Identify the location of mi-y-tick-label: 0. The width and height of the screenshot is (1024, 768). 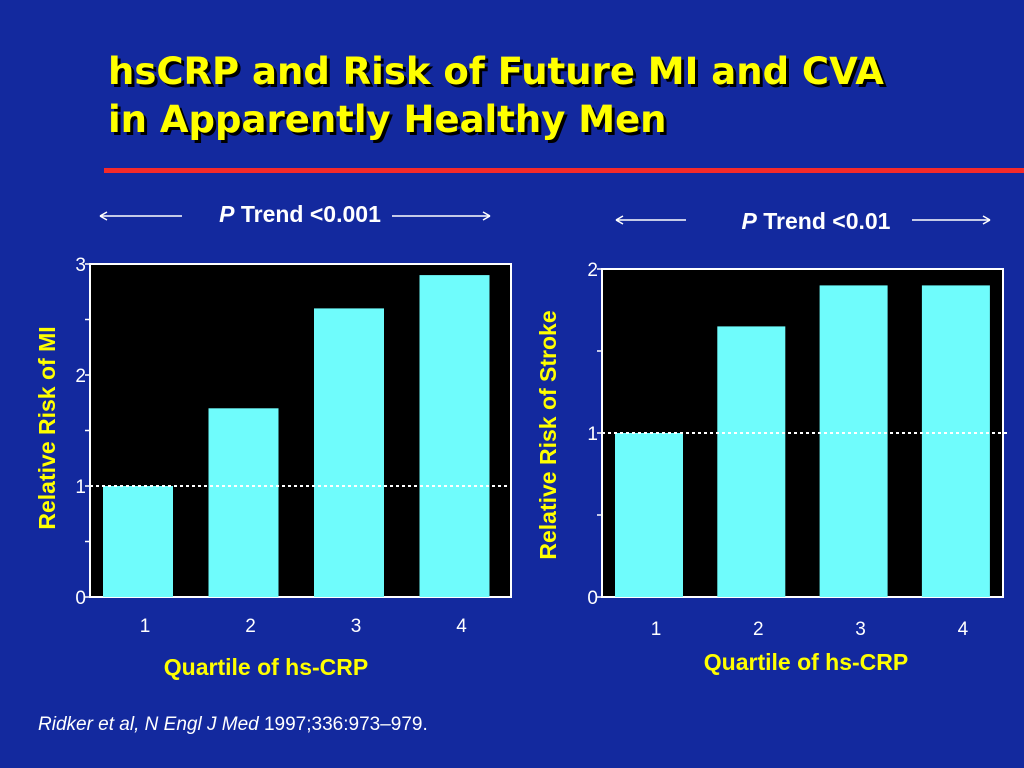
(80, 598).